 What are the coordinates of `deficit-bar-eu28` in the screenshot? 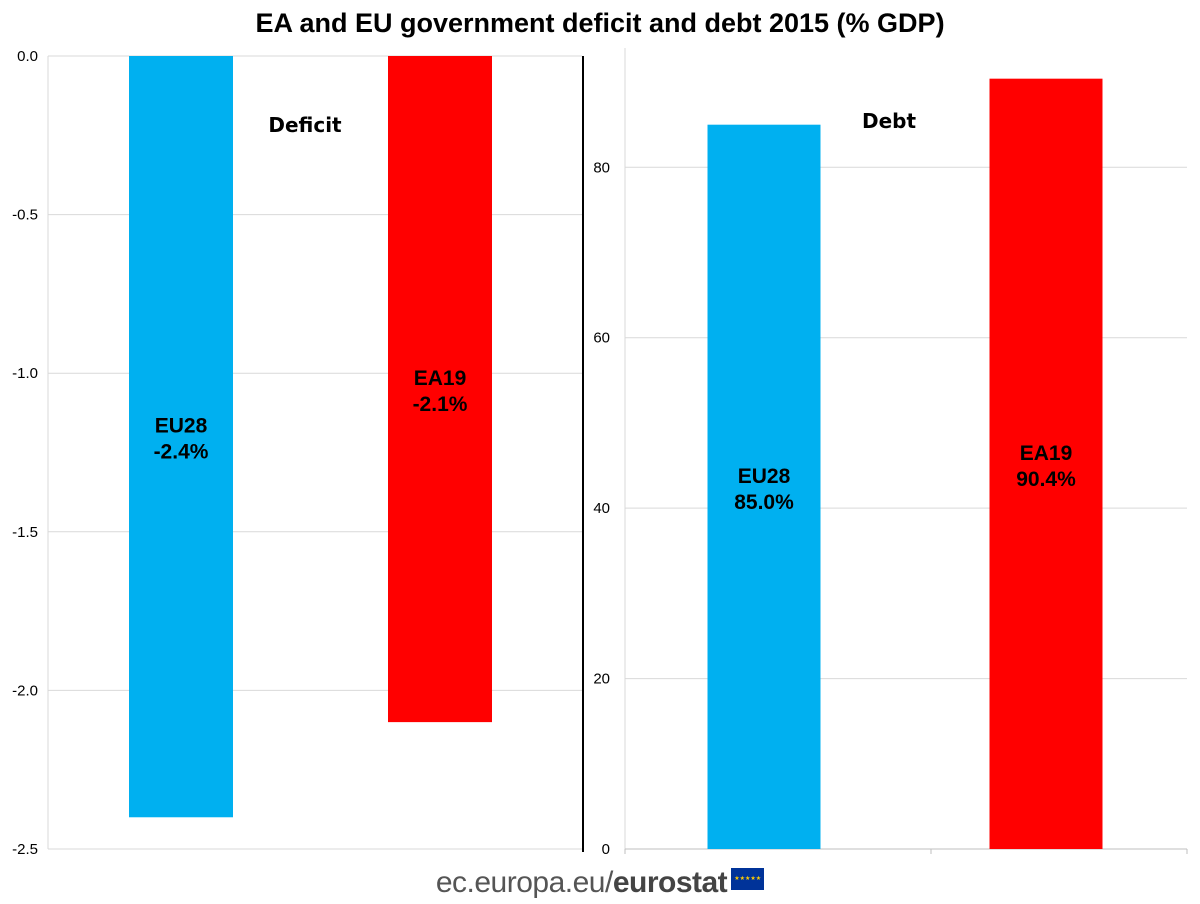 It's located at (181, 437).